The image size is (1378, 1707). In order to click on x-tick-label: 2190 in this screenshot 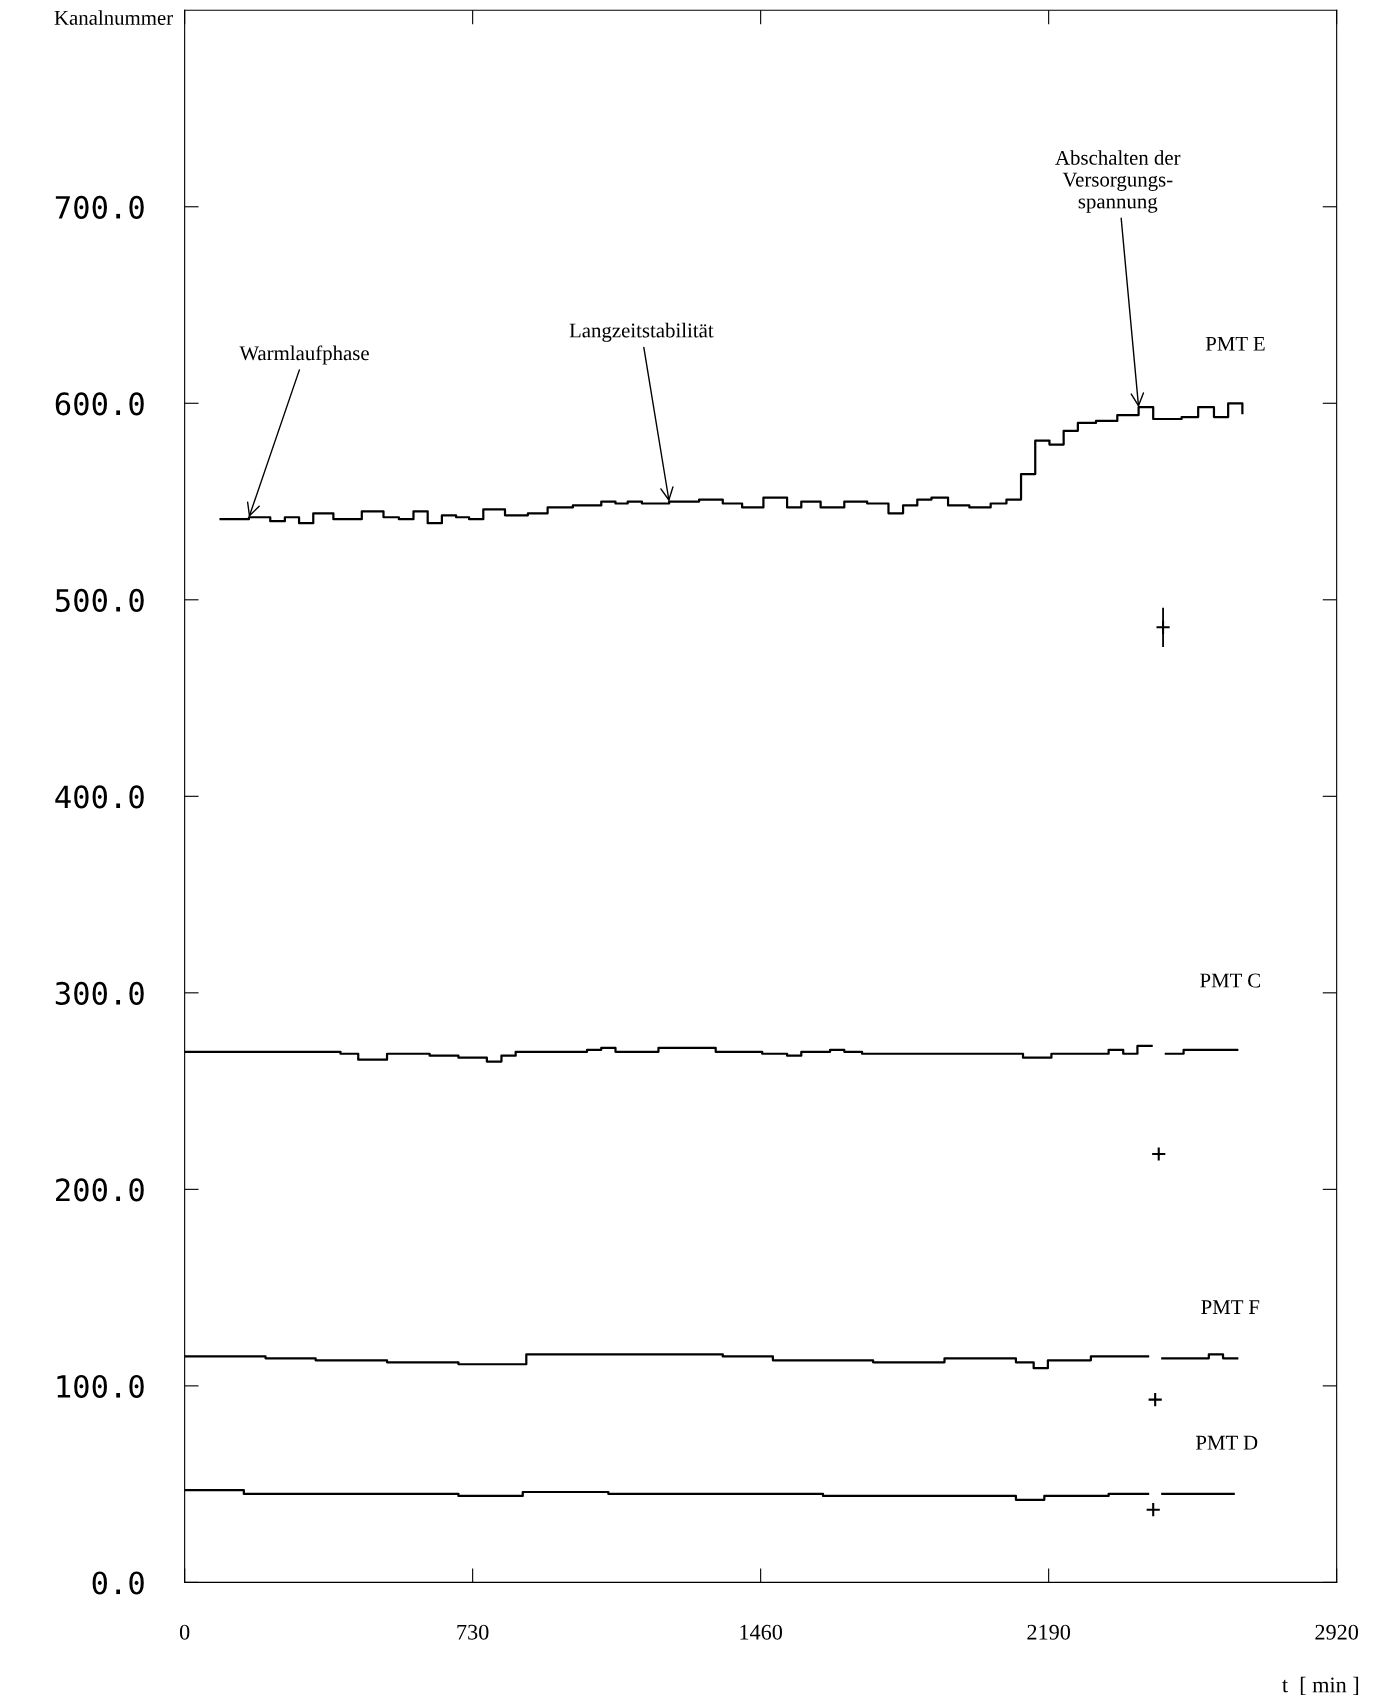, I will do `click(1049, 1632)`.